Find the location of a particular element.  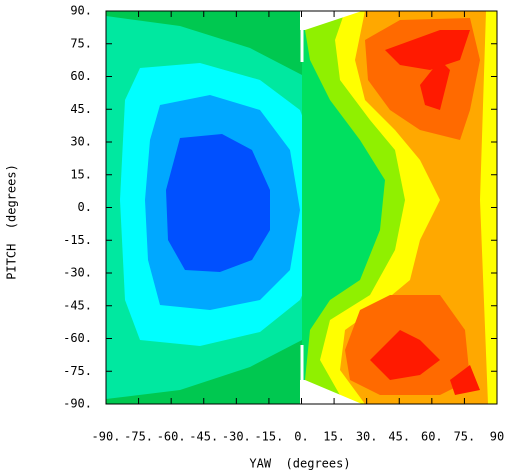

y-tick-label: -75. is located at coordinates (77, 371).